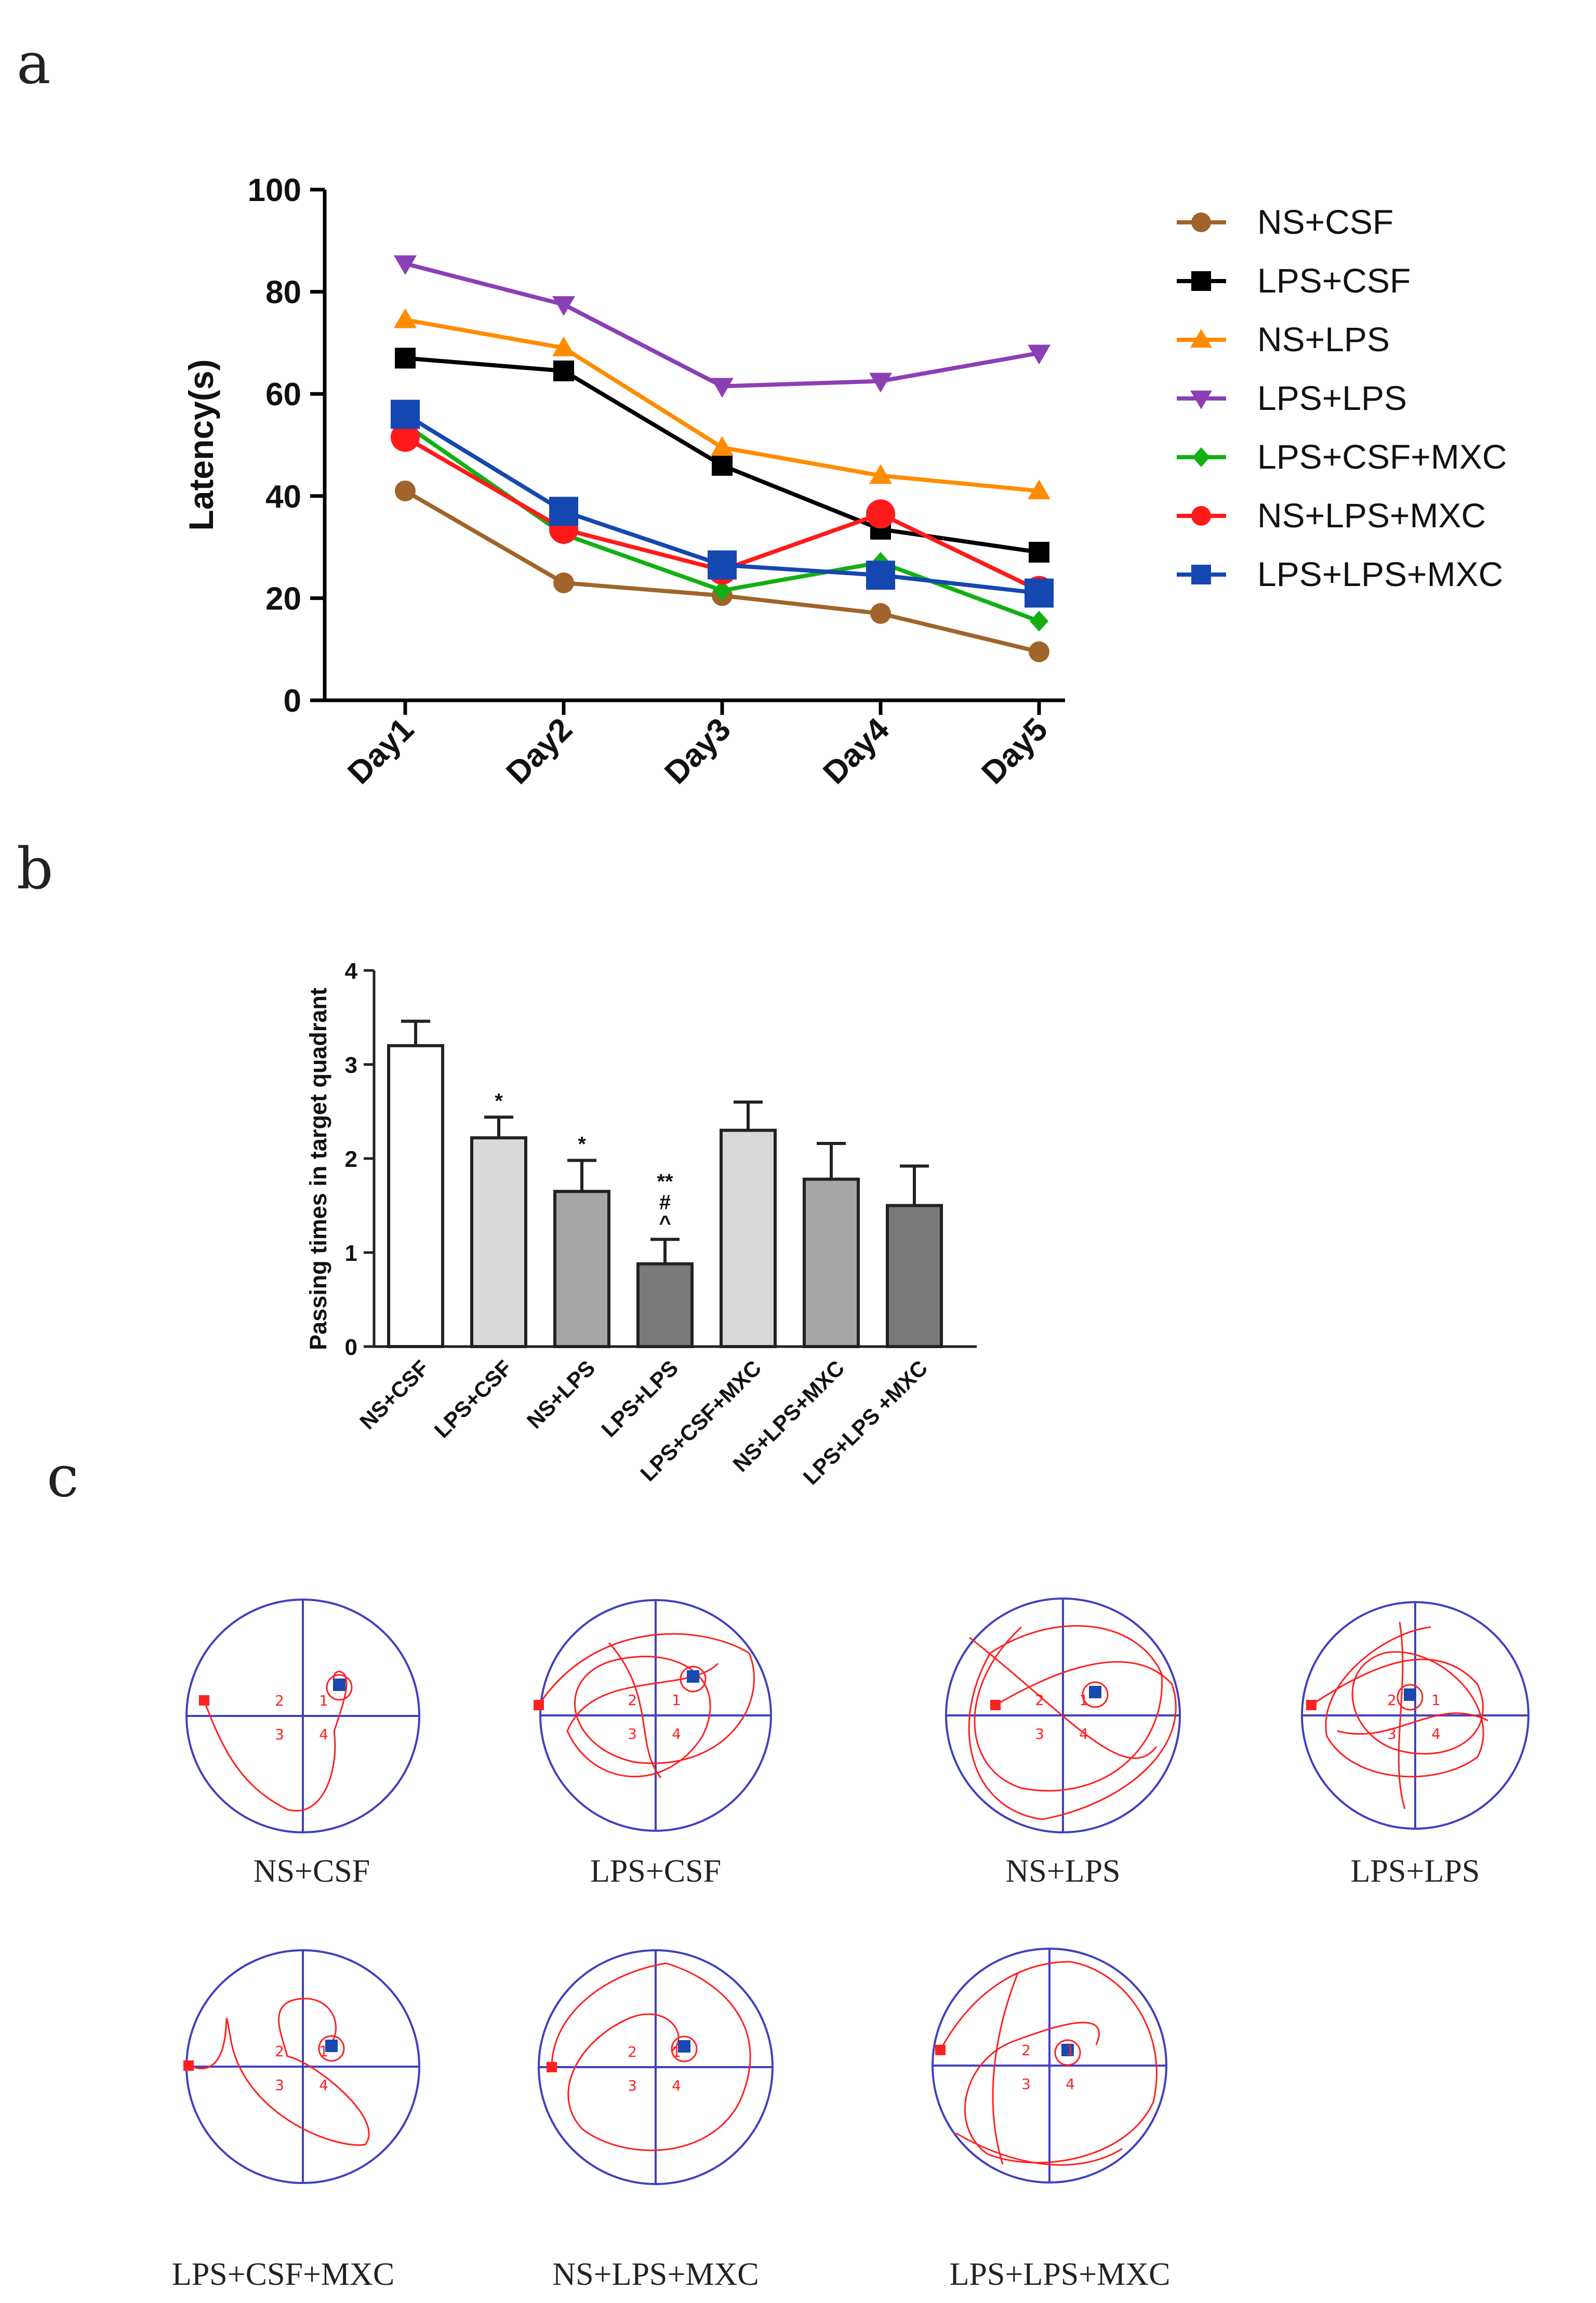  Describe the element at coordinates (1060, 2274) in the screenshot. I see `track-label: LPS+LPS+MXC` at that location.